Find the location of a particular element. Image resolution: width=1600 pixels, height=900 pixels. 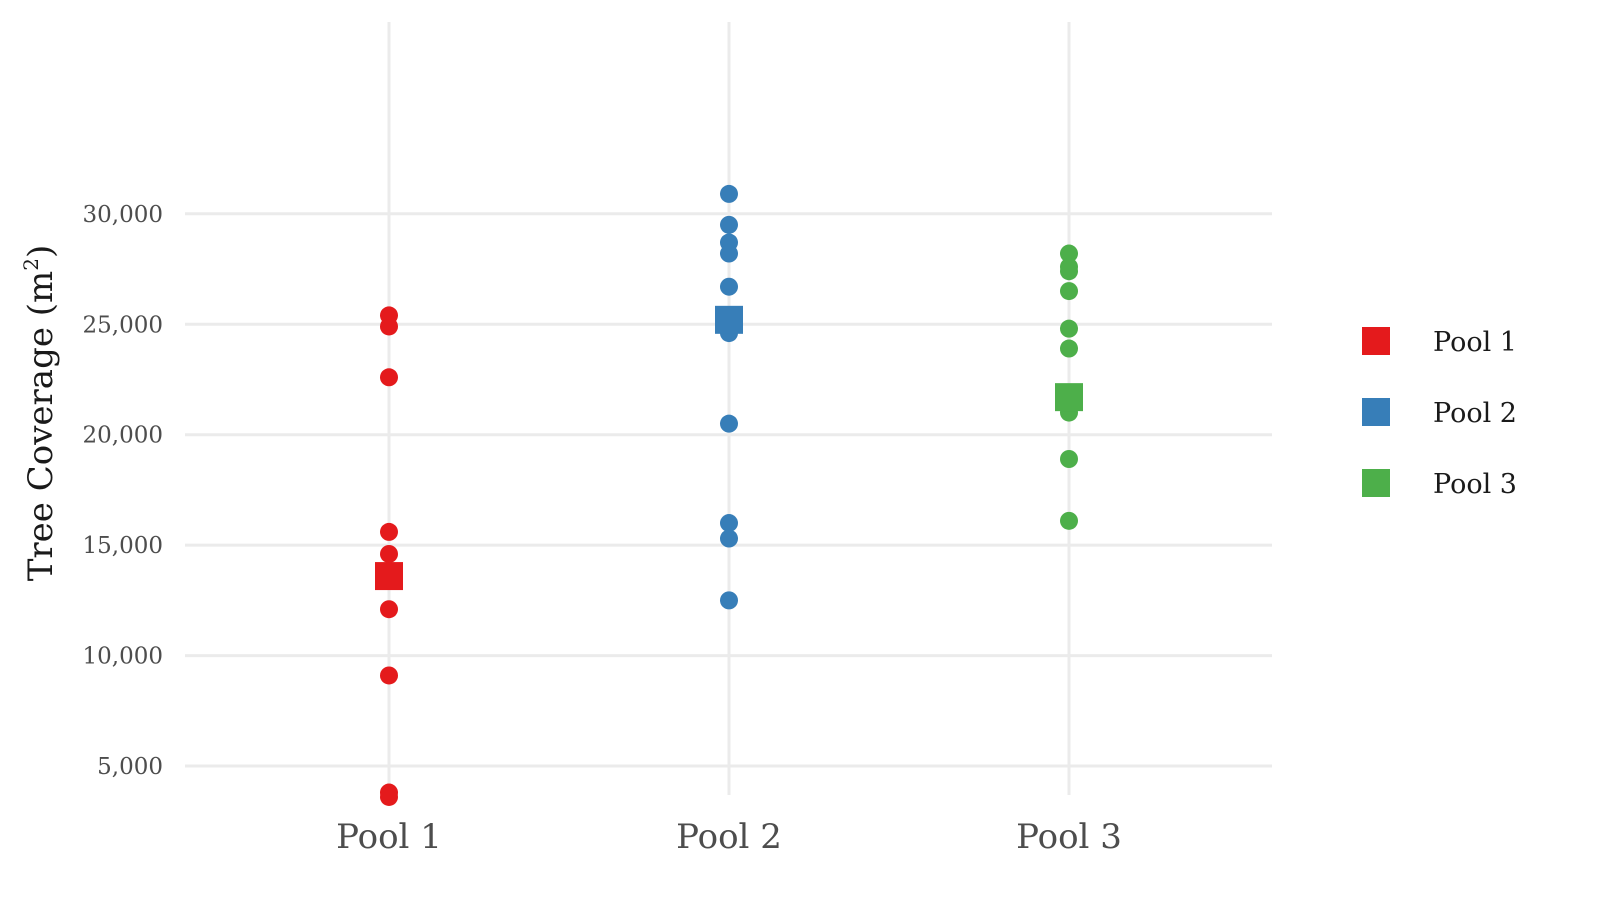

x-axis-ticks: Pool 1 Pool 2 Pool 3 is located at coordinates (729, 837).